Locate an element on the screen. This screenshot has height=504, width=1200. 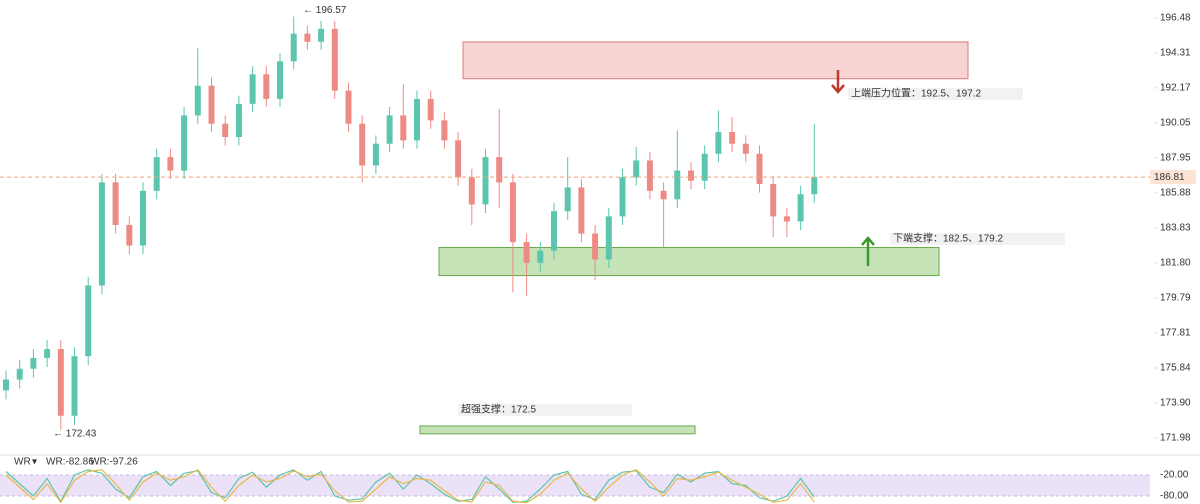
indicator-legend: WR:-82.86 is located at coordinates (70, 462).